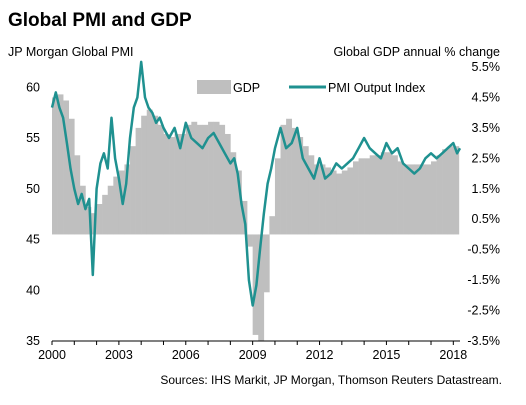  I want to click on x-tick-label: 2006, so click(186, 355).